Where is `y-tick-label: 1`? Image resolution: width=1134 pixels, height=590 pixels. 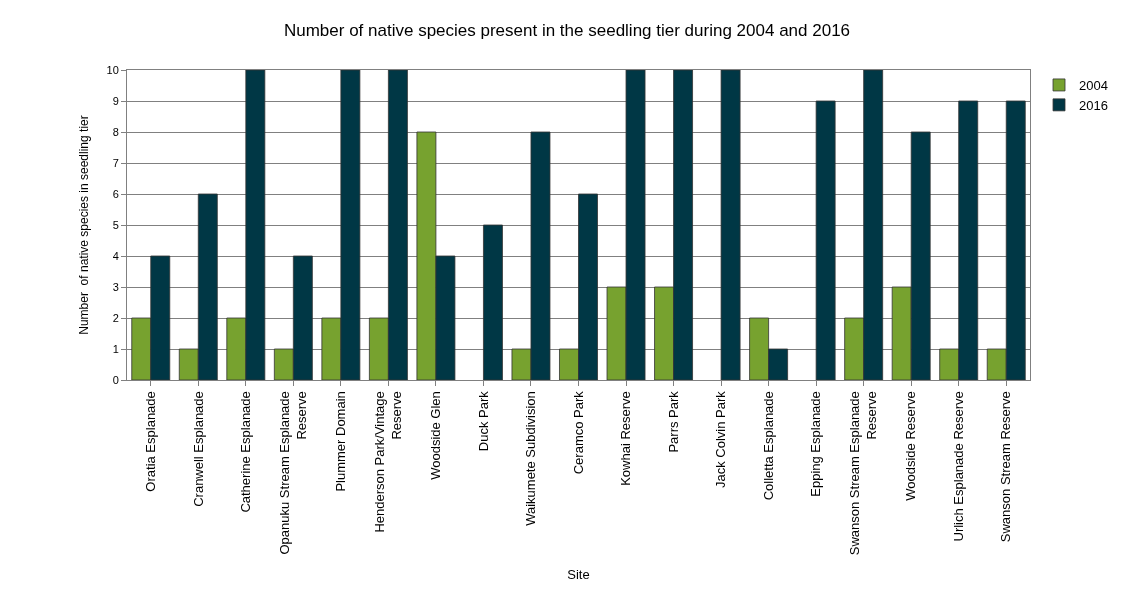
y-tick-label: 1 is located at coordinates (115, 348).